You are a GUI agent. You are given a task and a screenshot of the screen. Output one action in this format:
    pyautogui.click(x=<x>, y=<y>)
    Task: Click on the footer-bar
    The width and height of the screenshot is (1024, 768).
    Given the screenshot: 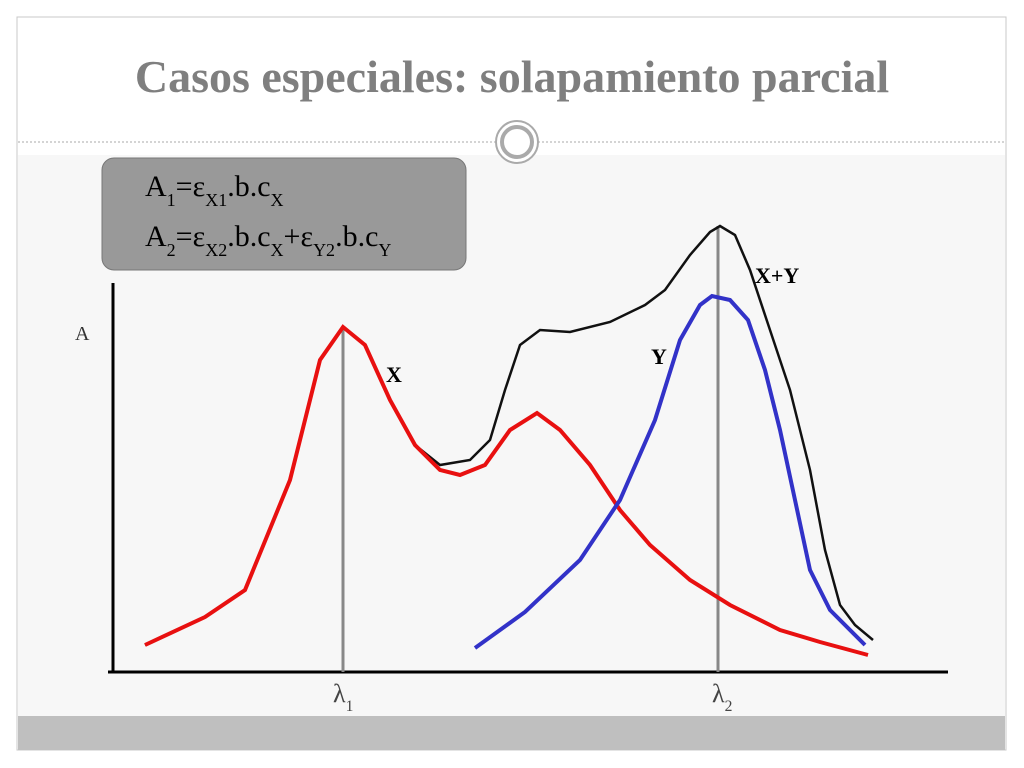 What is the action you would take?
    pyautogui.click(x=511, y=733)
    